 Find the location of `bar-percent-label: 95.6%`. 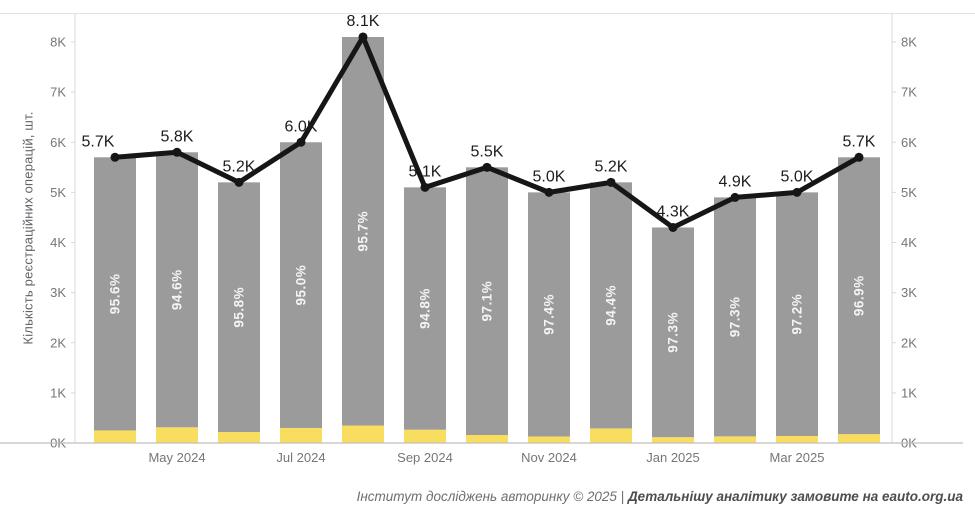

bar-percent-label: 95.6% is located at coordinates (115, 293).